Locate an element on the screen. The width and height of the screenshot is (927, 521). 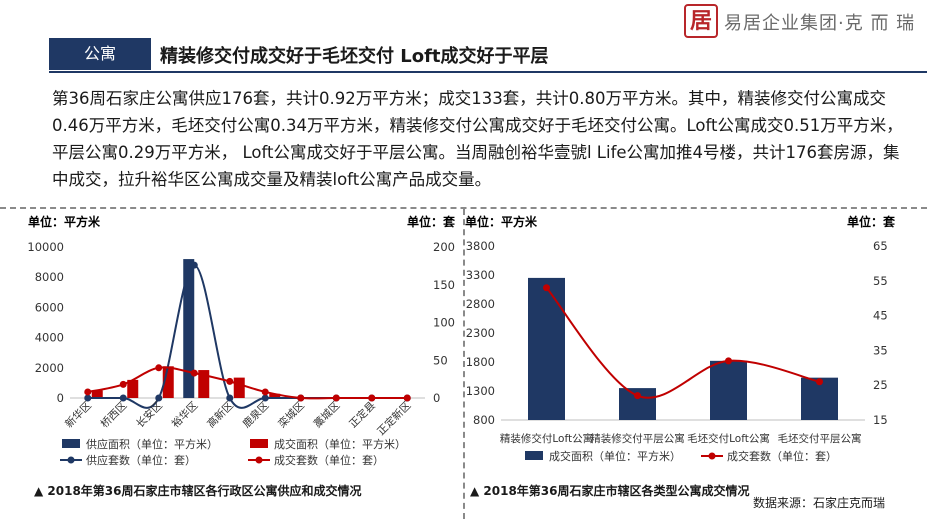
logo-seal-icon: 居 is located at coordinates (701, 21).